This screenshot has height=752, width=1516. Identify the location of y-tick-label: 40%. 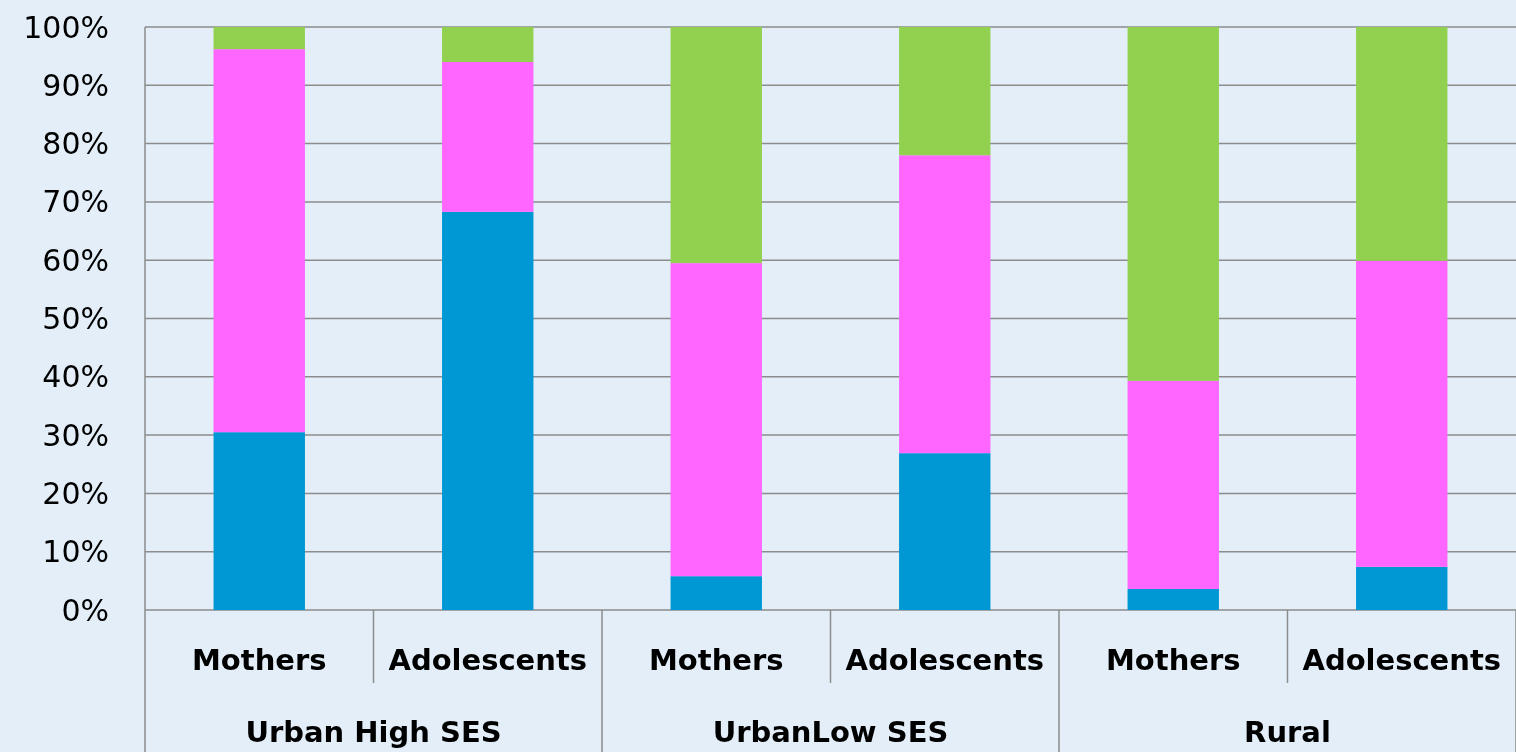
(75, 377).